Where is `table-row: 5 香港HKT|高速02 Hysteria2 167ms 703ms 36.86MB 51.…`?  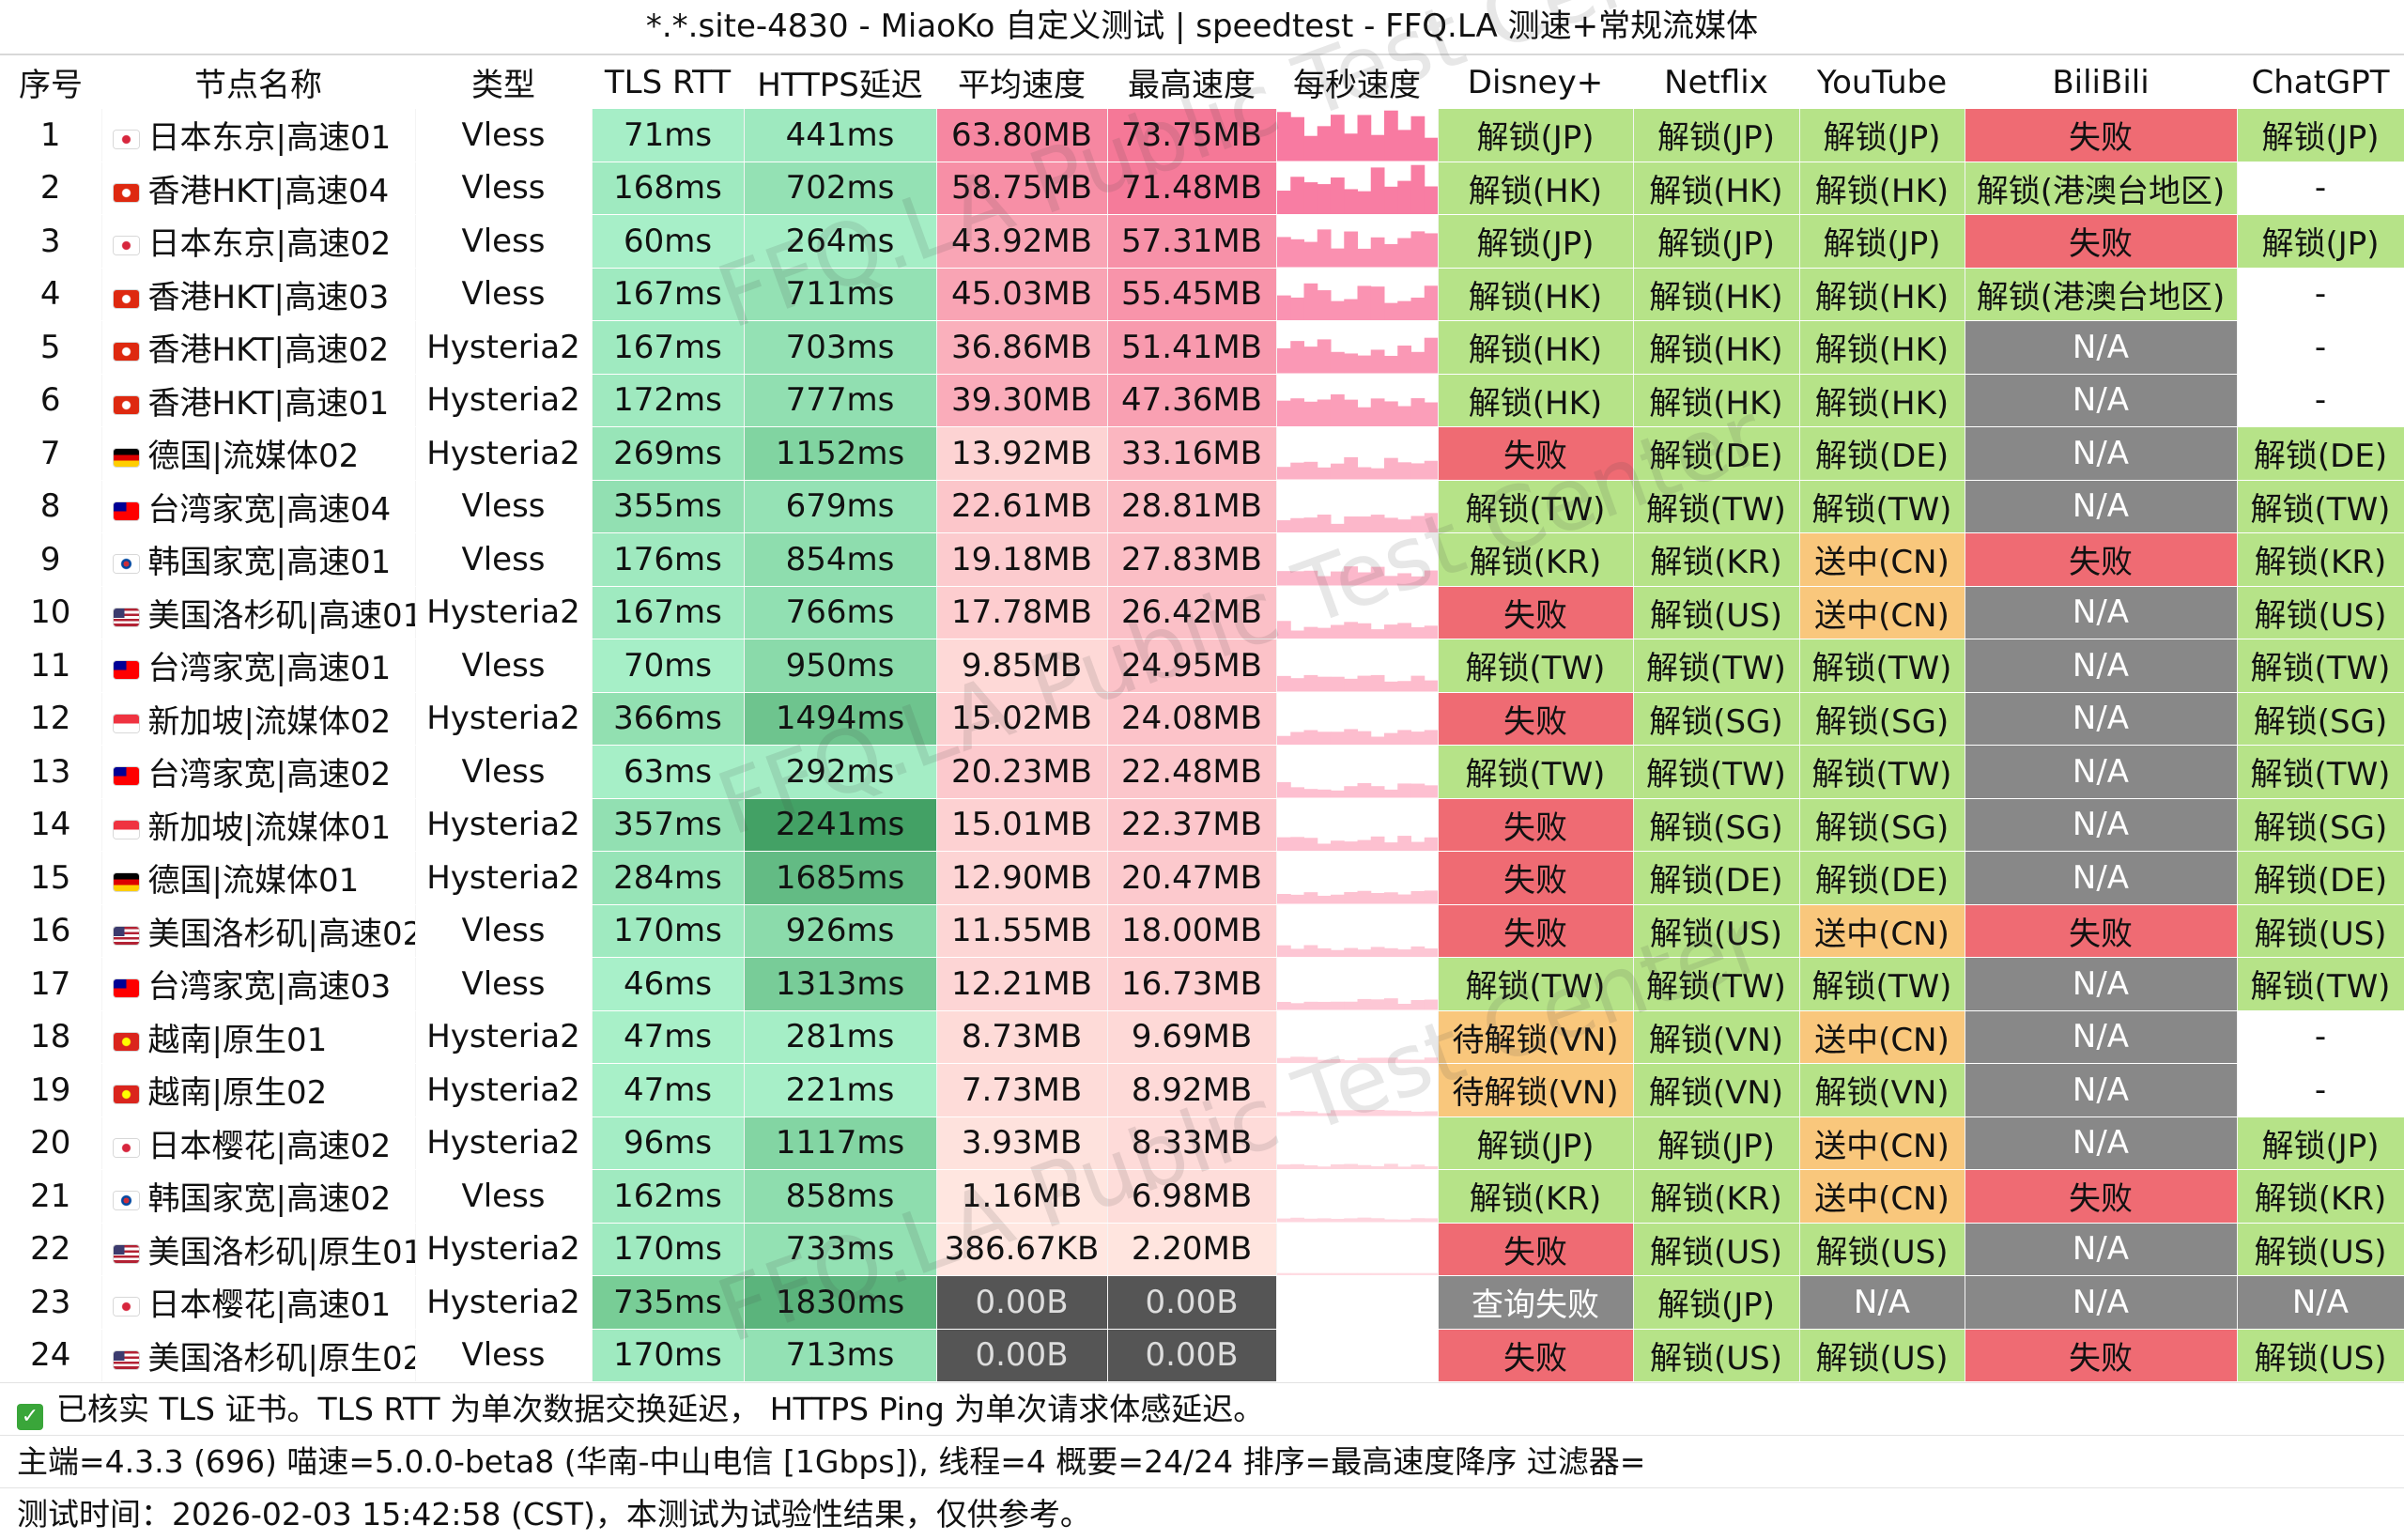
table-row: 5 香港HKT|高速02 Hysteria2 167ms 703ms 36.86MB 51.… is located at coordinates (1202, 347).